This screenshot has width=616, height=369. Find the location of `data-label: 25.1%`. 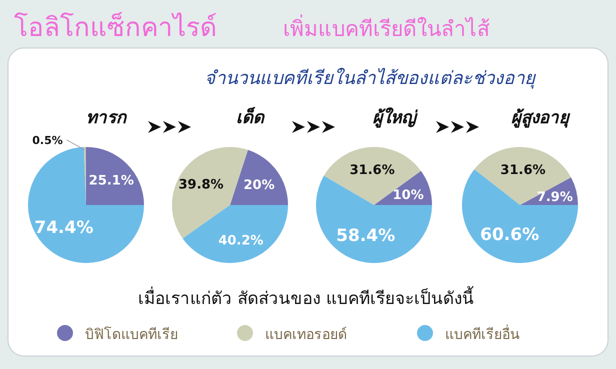

data-label: 25.1% is located at coordinates (111, 180).